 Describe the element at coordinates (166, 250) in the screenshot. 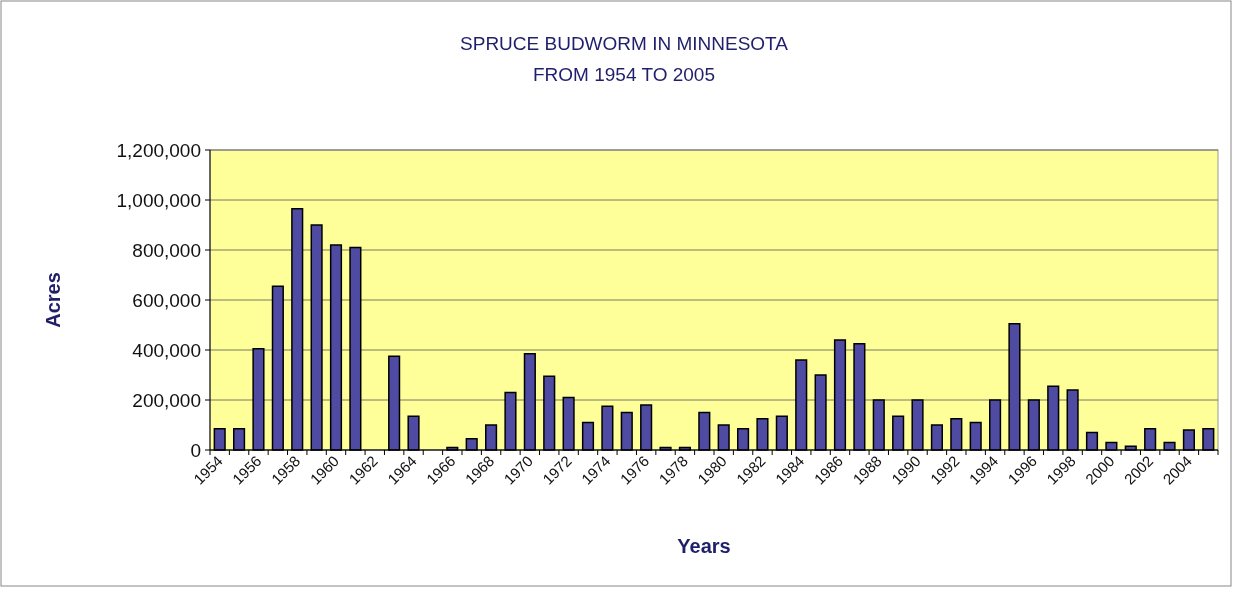

I see `y-tick-label: 800,000` at that location.